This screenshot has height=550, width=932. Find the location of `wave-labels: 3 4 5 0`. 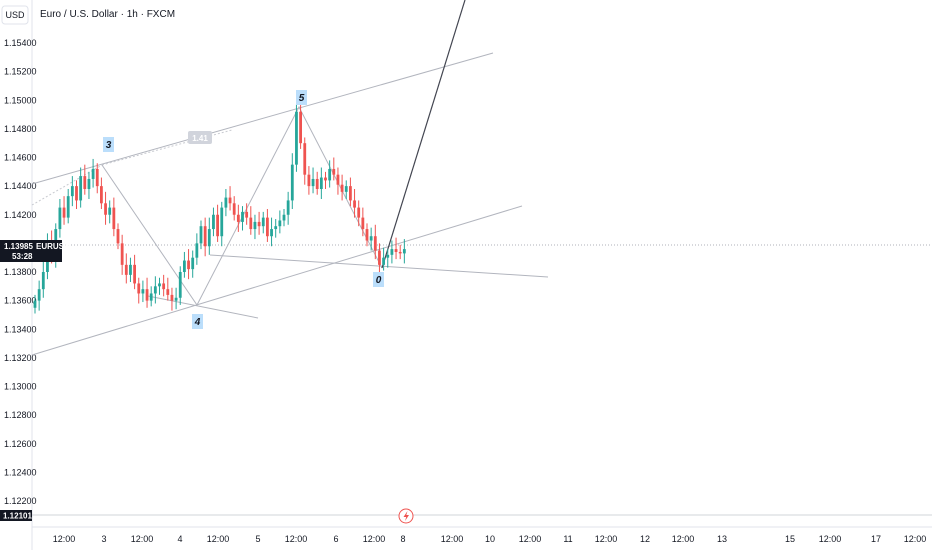

wave-labels: 3 4 5 0 is located at coordinates (243, 209).